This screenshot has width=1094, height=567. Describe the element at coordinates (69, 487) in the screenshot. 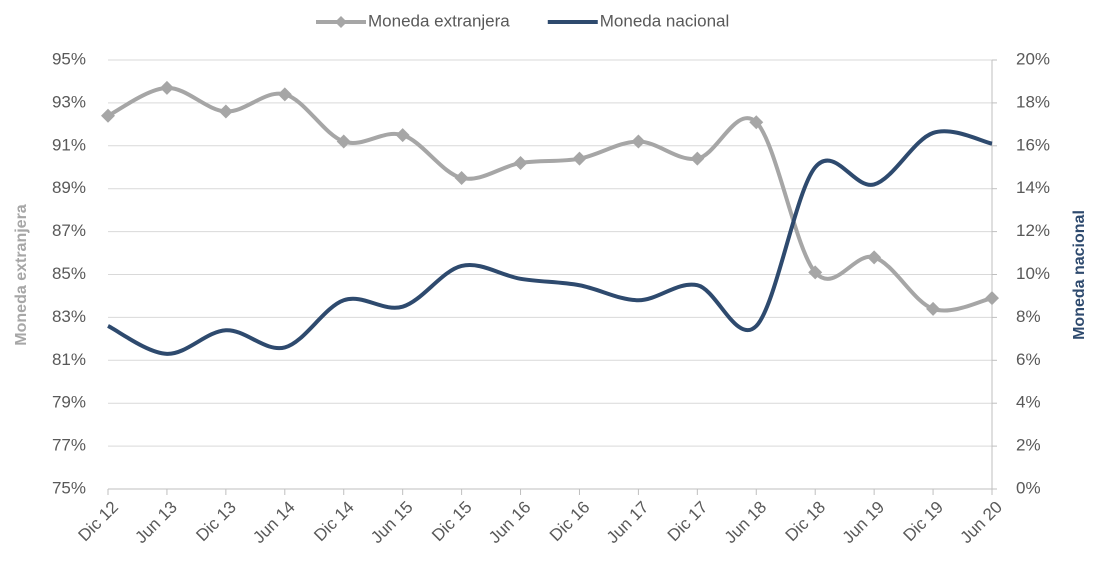

I see `y-tick-label: 75%` at that location.